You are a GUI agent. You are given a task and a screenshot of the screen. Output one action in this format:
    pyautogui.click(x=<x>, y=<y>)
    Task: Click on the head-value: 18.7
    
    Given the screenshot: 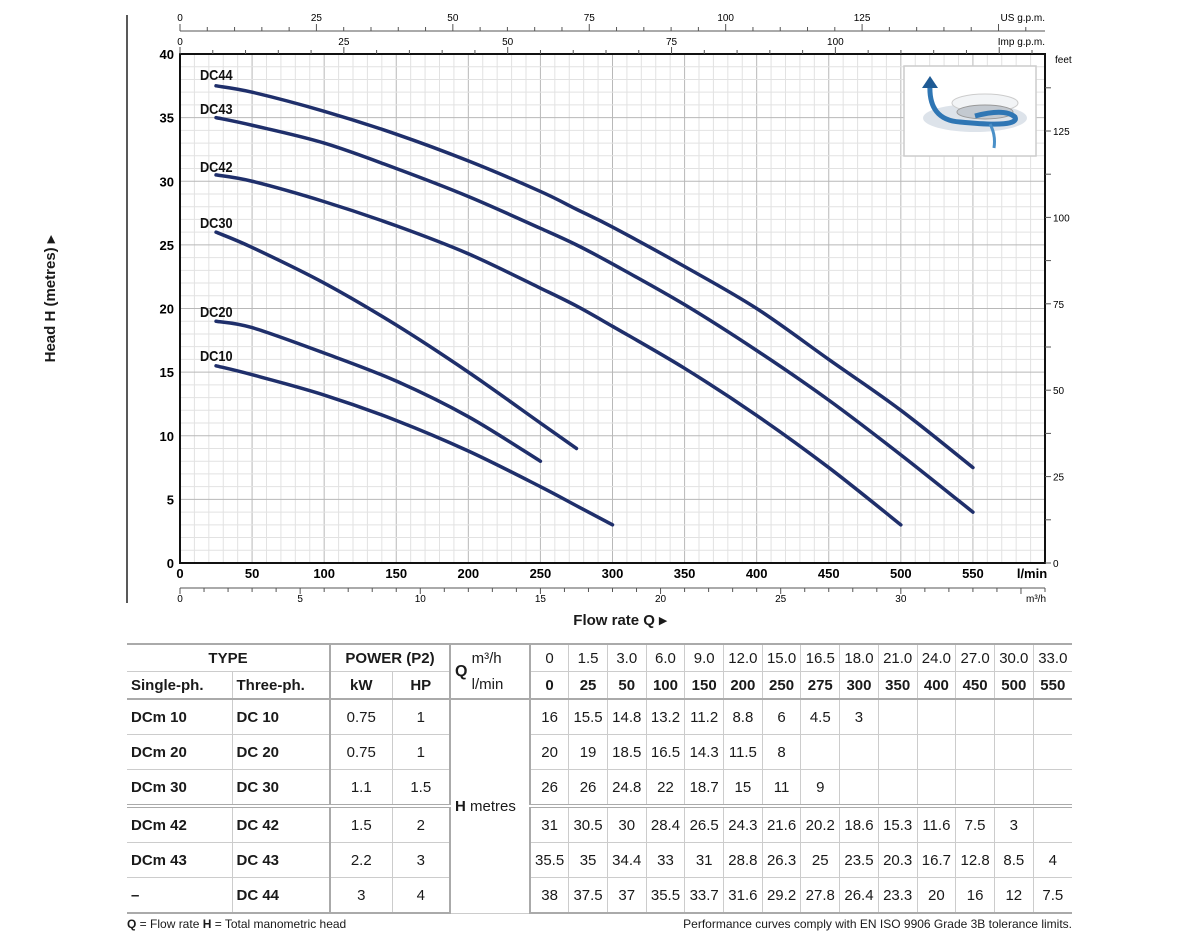 What is the action you would take?
    pyautogui.click(x=704, y=788)
    